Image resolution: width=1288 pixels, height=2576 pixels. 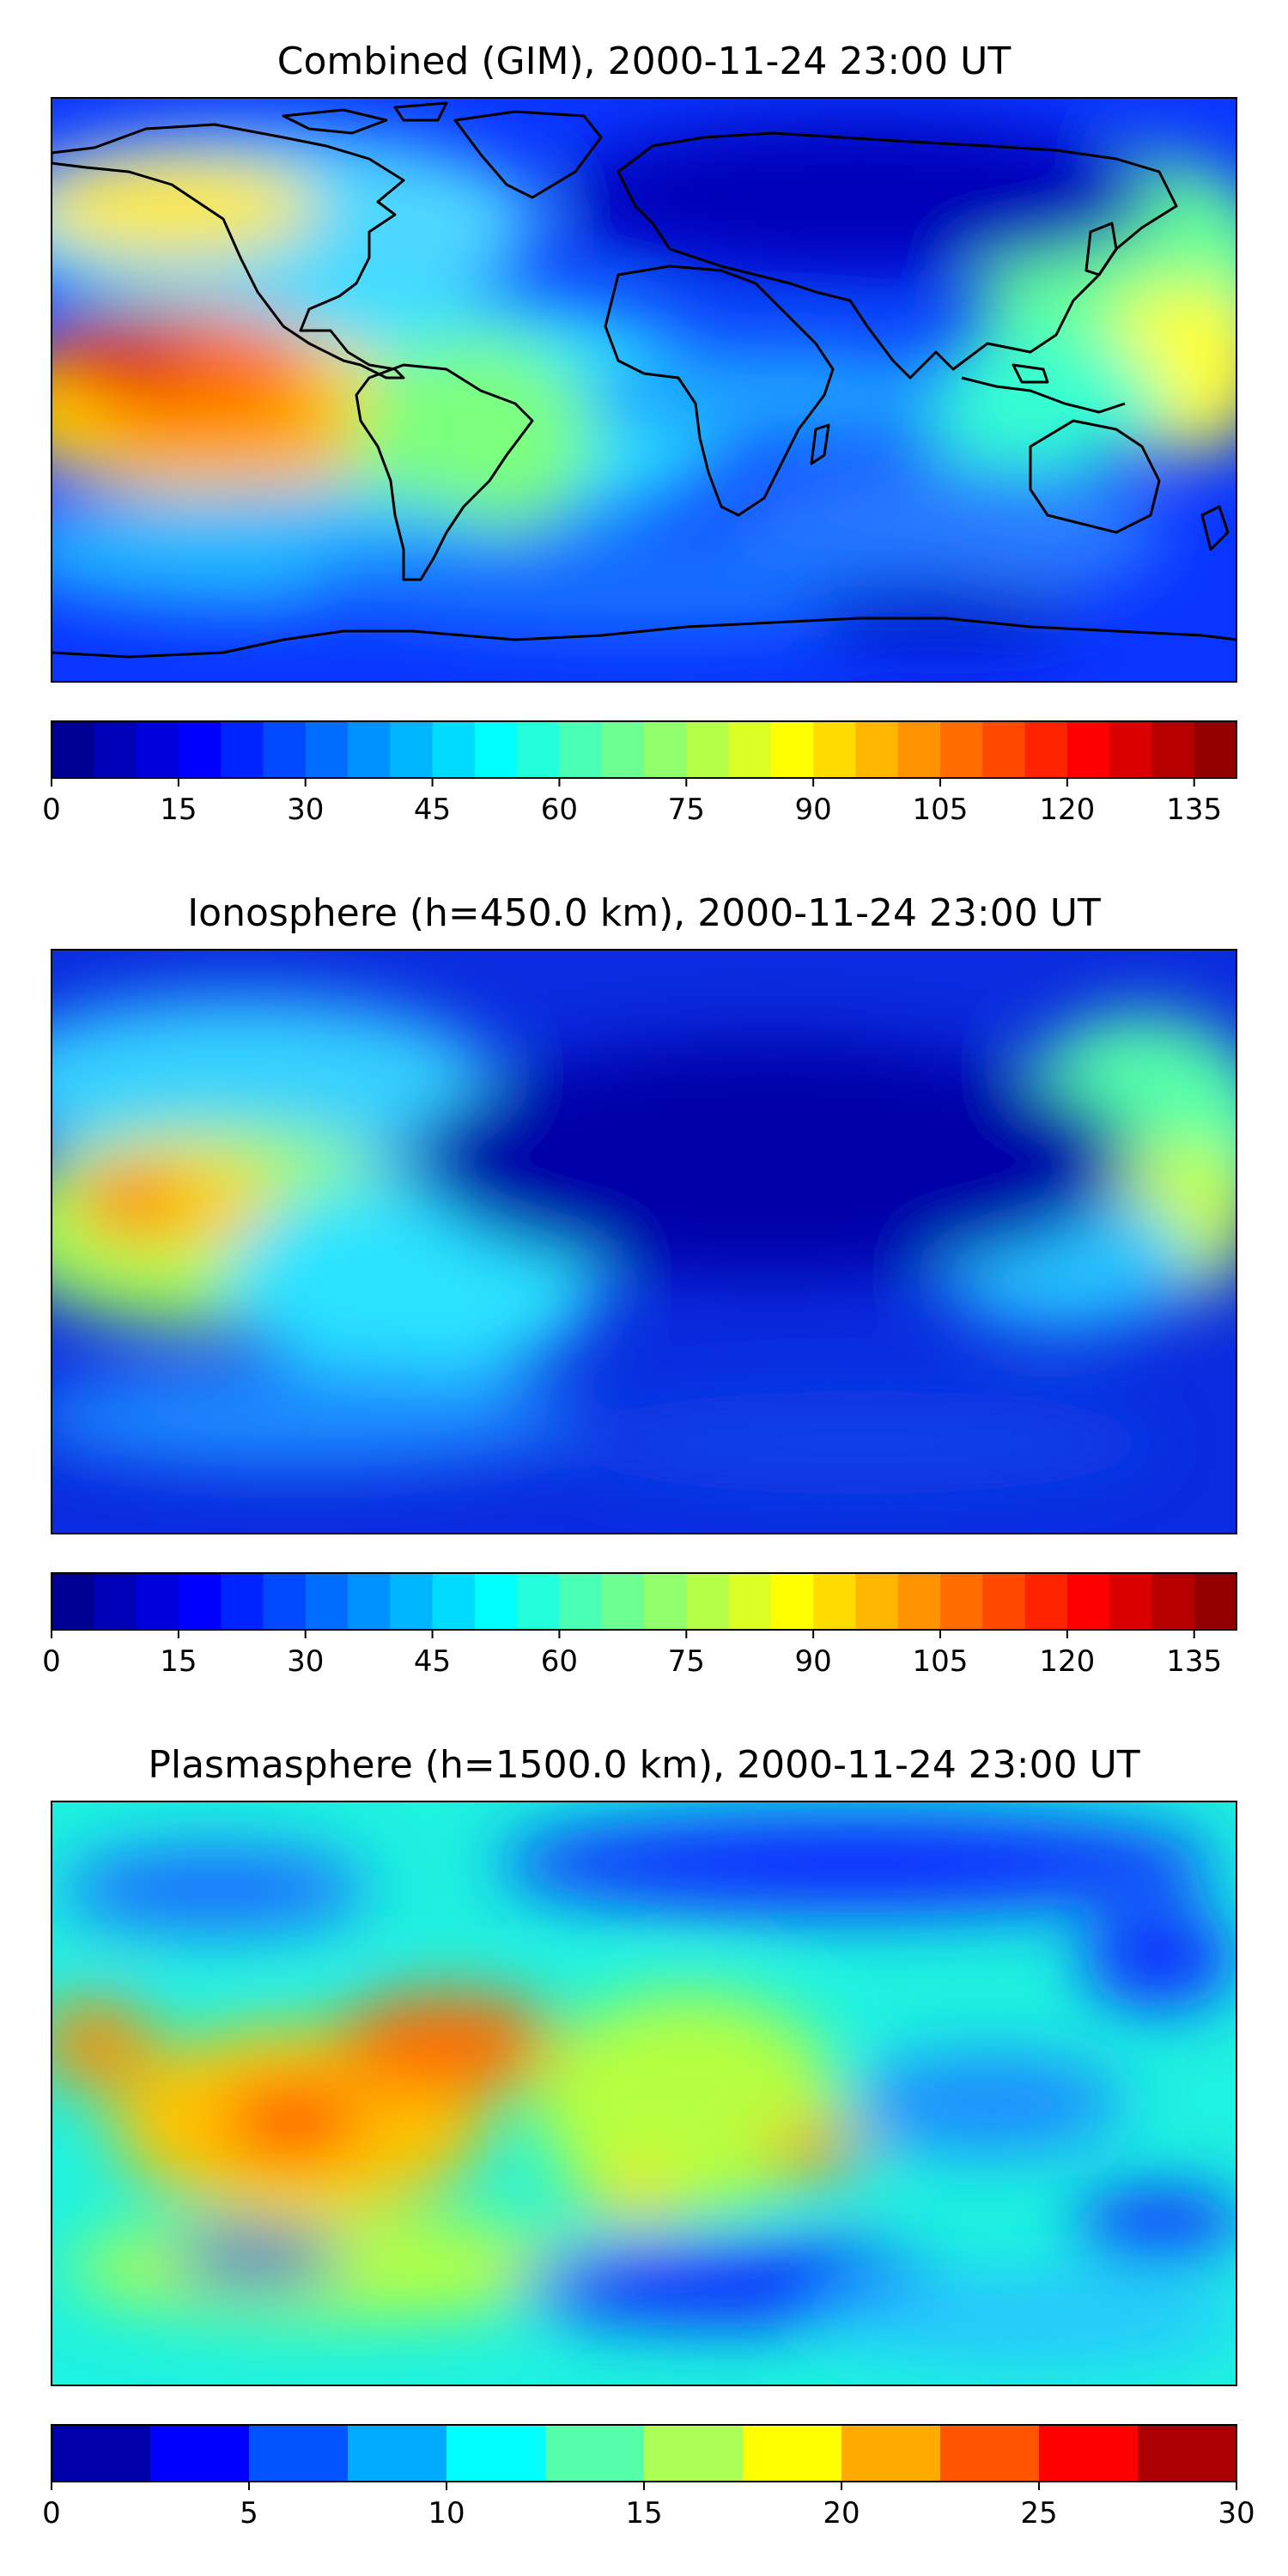 I want to click on colorbar-tick-label: 10, so click(x=446, y=2513).